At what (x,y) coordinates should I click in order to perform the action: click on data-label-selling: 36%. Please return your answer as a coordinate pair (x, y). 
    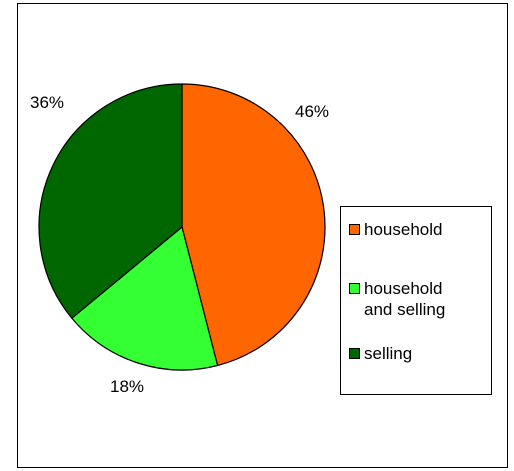
    Looking at the image, I should click on (47, 102).